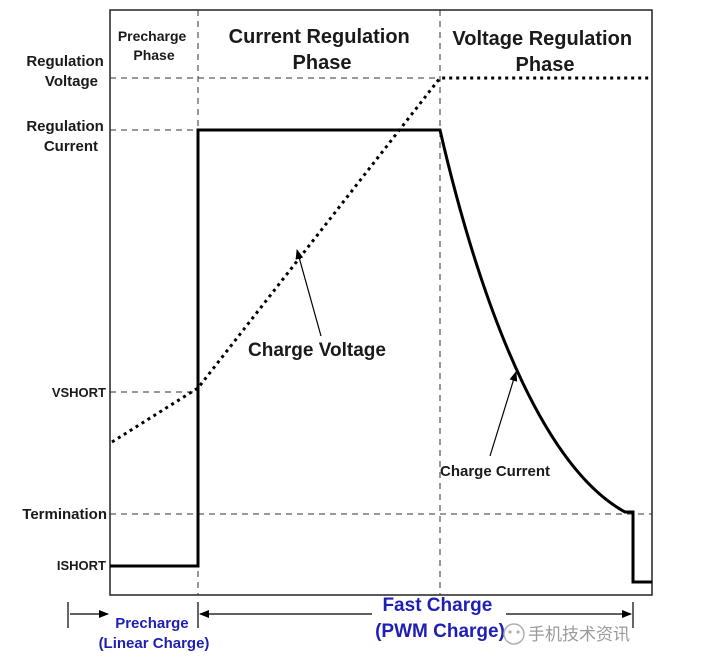 This screenshot has height=665, width=702. Describe the element at coordinates (514, 634) in the screenshot. I see `wechat-icon` at that location.